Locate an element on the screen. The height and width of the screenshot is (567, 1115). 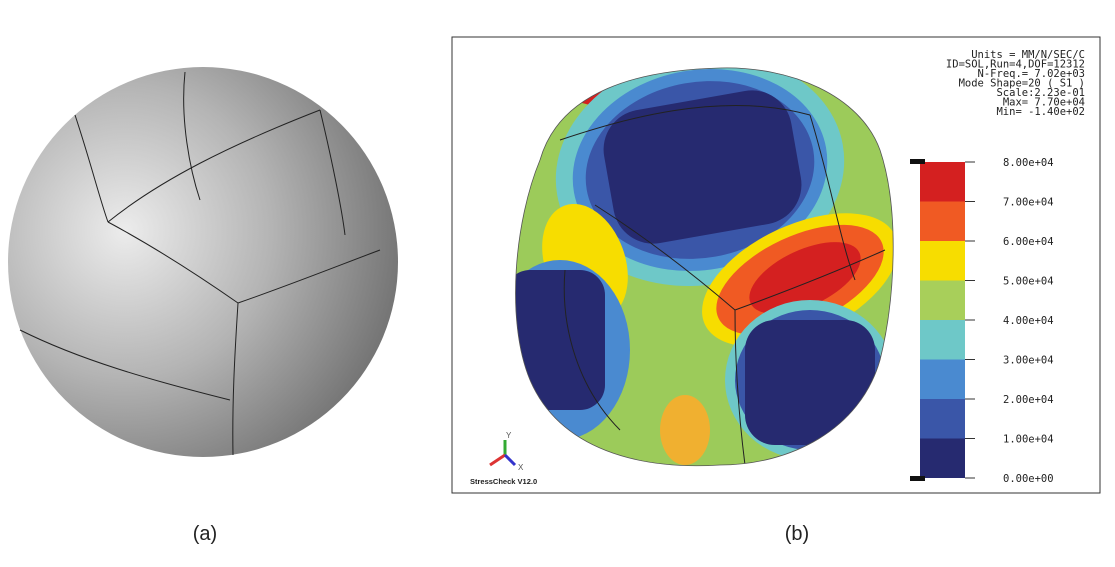
triad-label: X is located at coordinates (521, 467).